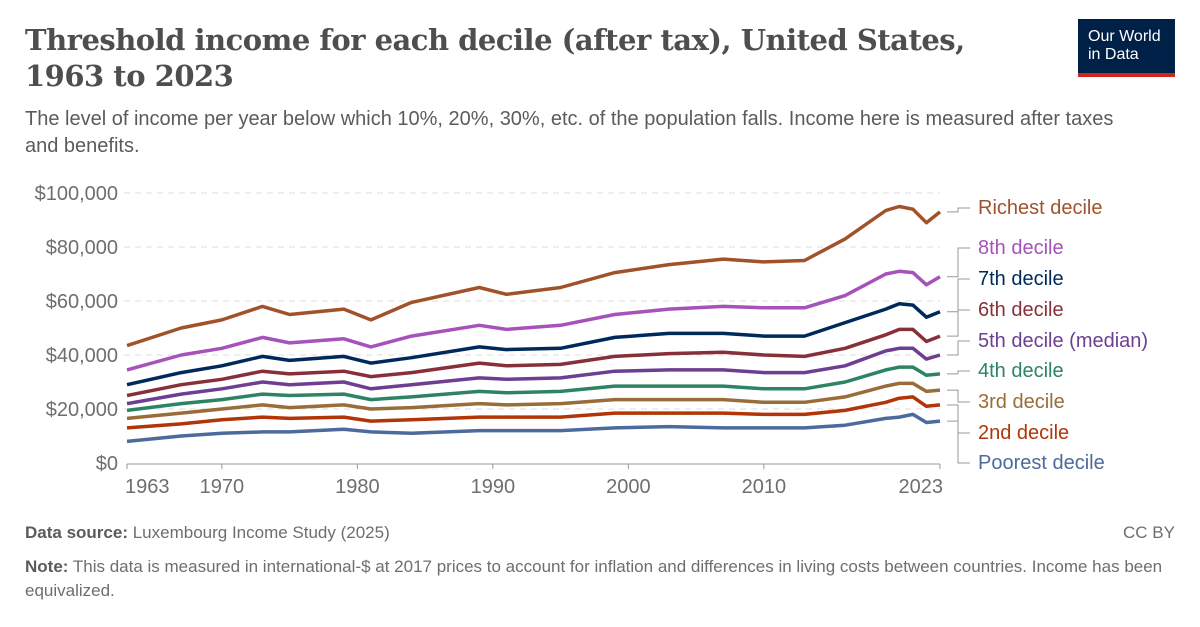 The width and height of the screenshot is (1200, 627). I want to click on series-label: 3rd decile, so click(1021, 402).